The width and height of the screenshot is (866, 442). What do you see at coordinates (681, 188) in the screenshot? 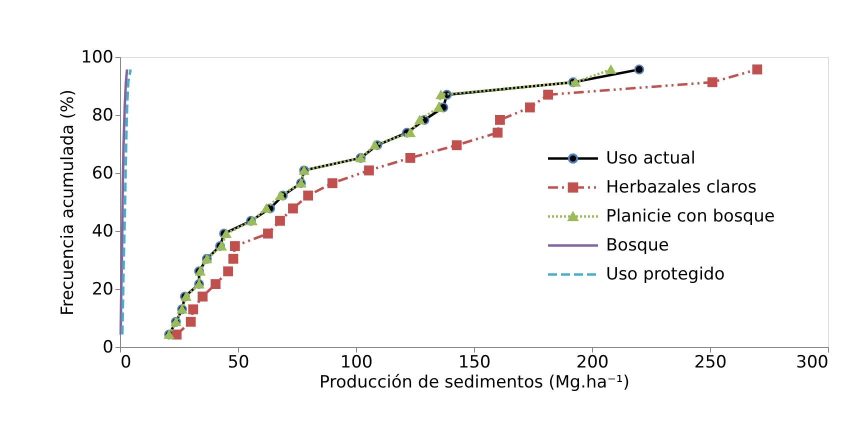
I see `legend-label: Herbazales claros` at bounding box center [681, 188].